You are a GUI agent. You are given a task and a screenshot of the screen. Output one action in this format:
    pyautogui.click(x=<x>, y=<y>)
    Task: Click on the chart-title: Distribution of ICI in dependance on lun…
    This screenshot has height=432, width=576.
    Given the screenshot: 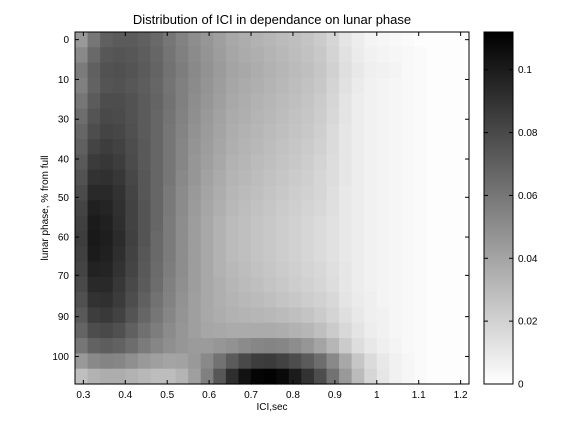 What is the action you would take?
    pyautogui.click(x=272, y=19)
    